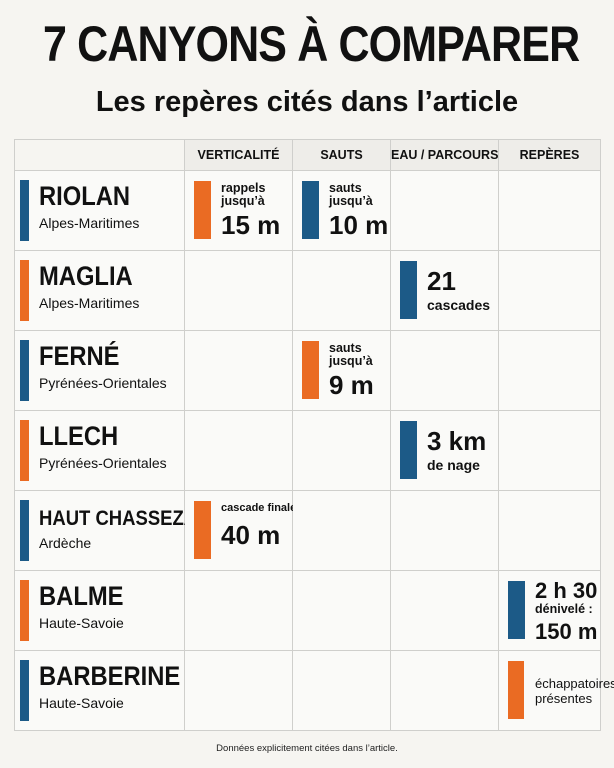 Image resolution: width=614 pixels, height=768 pixels. I want to click on cell-reperes: 2 h 30 dénivelé : 150 m, so click(549, 610).